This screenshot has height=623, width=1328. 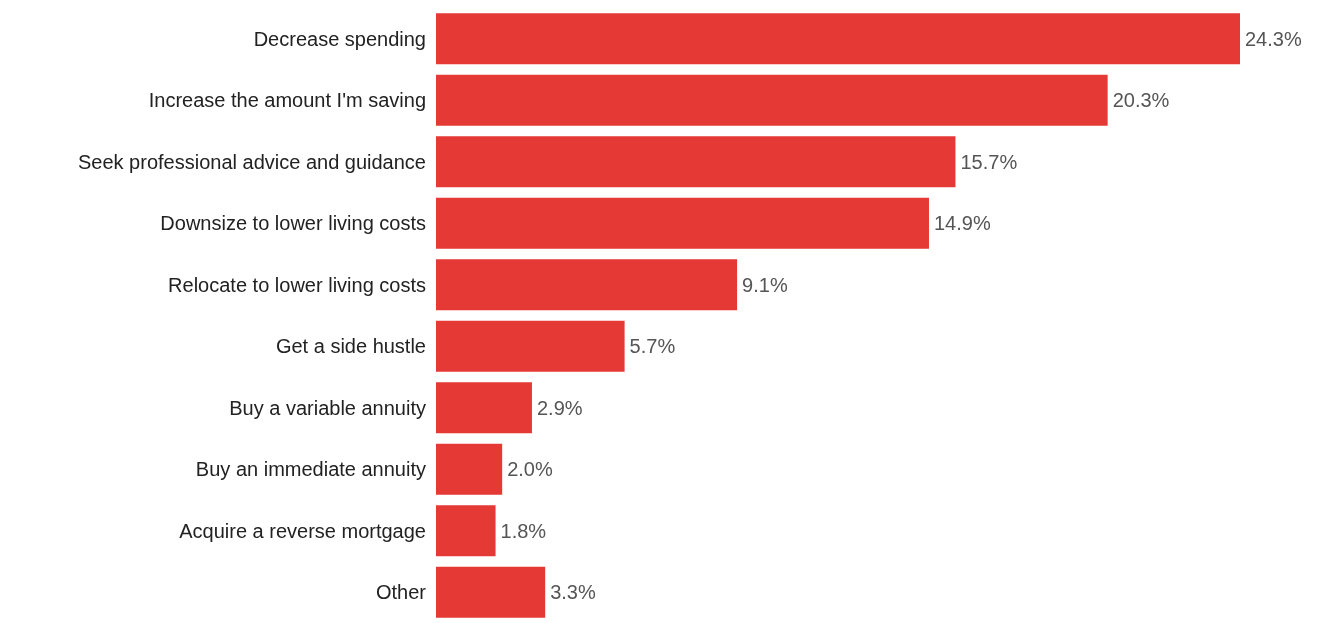 I want to click on y-tick-label: Relocate to lower living costs, so click(x=297, y=284).